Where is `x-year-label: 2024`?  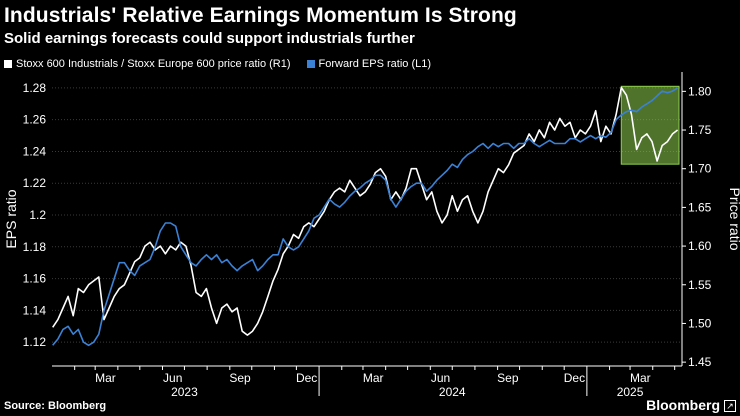
x-year-label: 2024 is located at coordinates (452, 392).